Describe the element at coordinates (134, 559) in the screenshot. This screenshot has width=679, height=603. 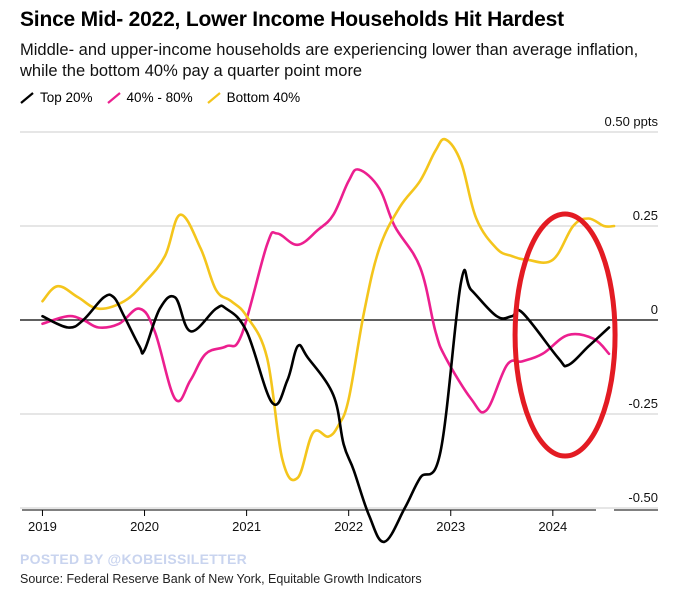
I see `watermark: POSTED BY @KOBEISSILETTER` at that location.